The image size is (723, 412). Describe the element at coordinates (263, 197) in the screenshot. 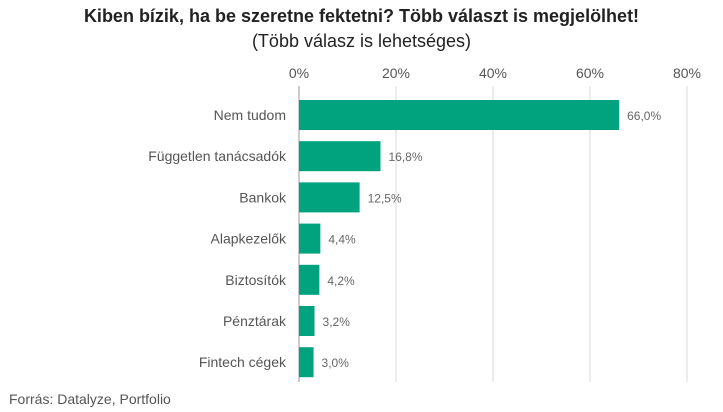

I see `category-label: Bankok` at that location.